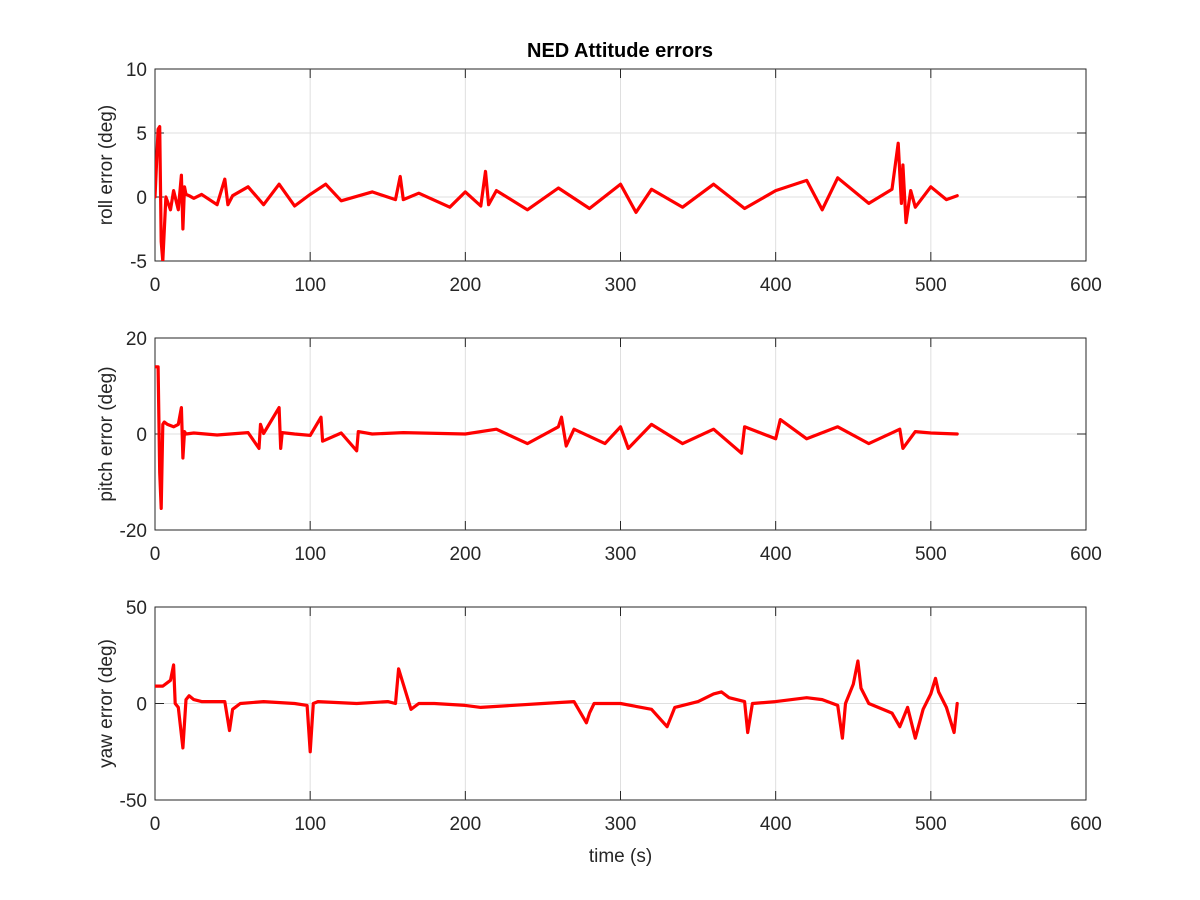 The width and height of the screenshot is (1200, 900). I want to click on roll-xtick-label: 600, so click(1086, 285).